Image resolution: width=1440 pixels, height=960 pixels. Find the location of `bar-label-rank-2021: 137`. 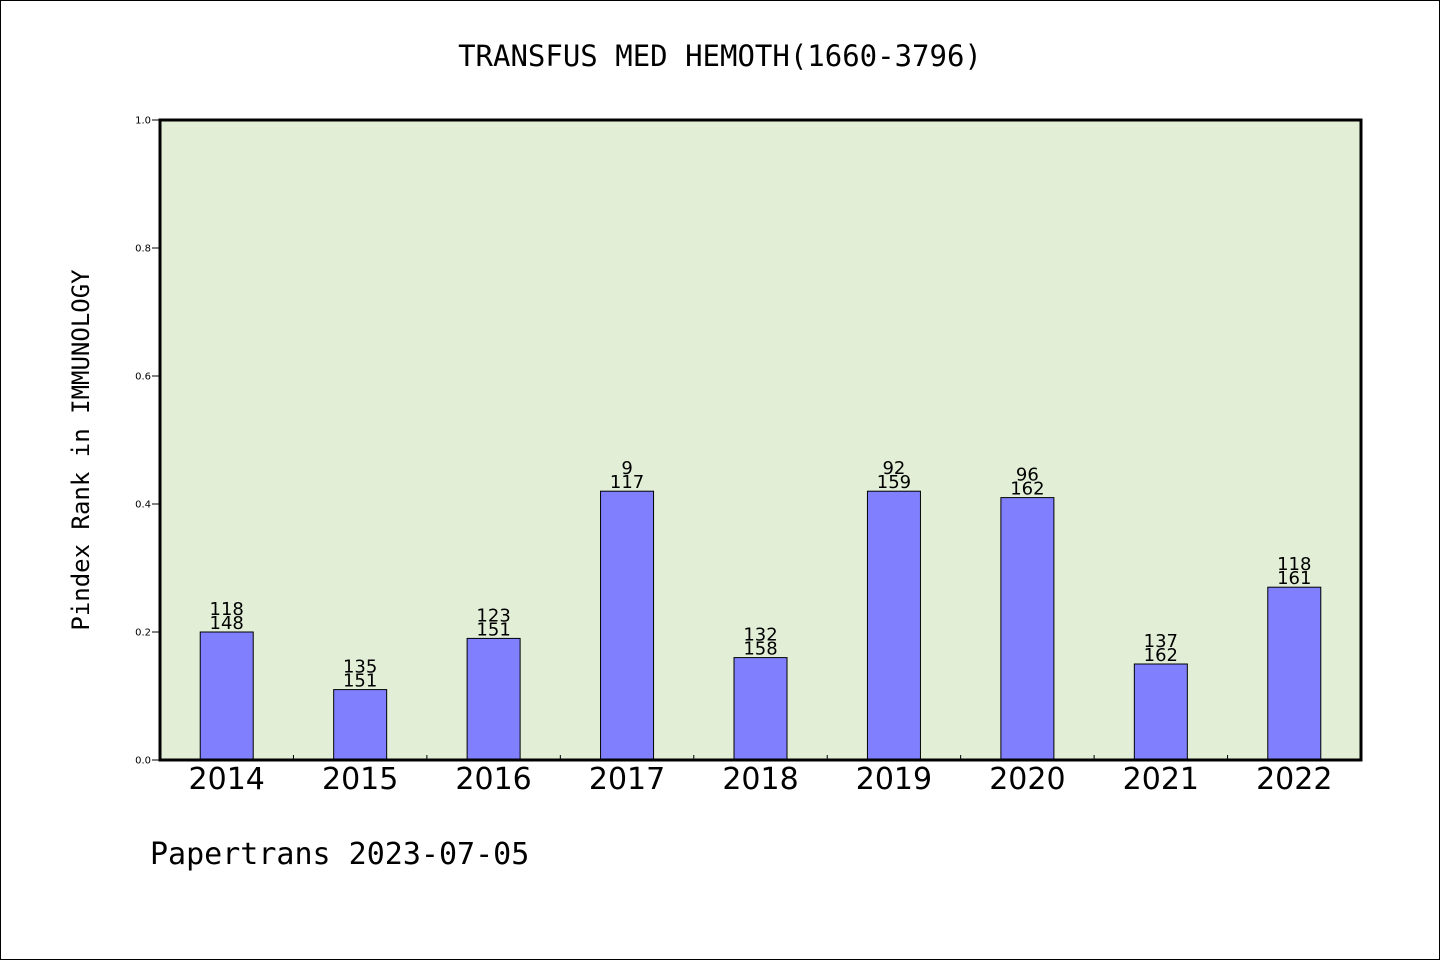

bar-label-rank-2021: 137 is located at coordinates (1161, 641).